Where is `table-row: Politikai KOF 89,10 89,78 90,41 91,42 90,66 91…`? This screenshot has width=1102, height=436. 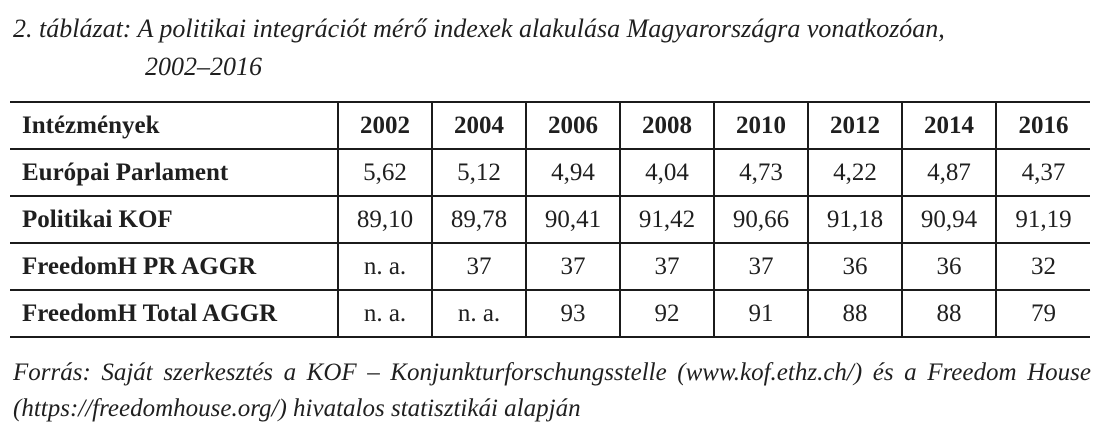
table-row: Politikai KOF 89,10 89,78 90,41 91,42 90,66 91… is located at coordinates (550, 219).